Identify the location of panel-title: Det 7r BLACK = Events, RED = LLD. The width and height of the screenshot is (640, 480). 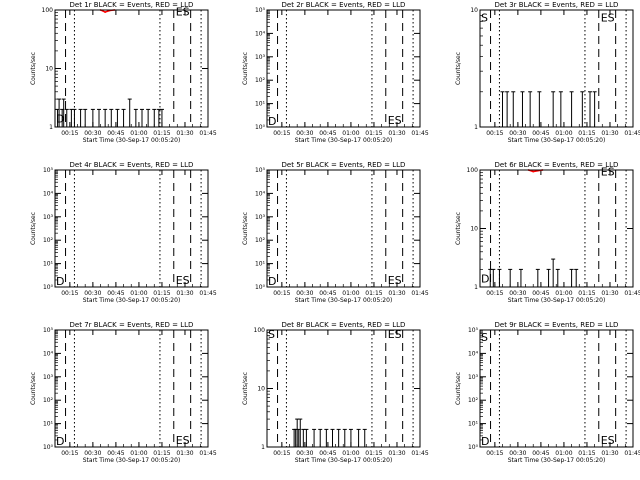
(132, 325).